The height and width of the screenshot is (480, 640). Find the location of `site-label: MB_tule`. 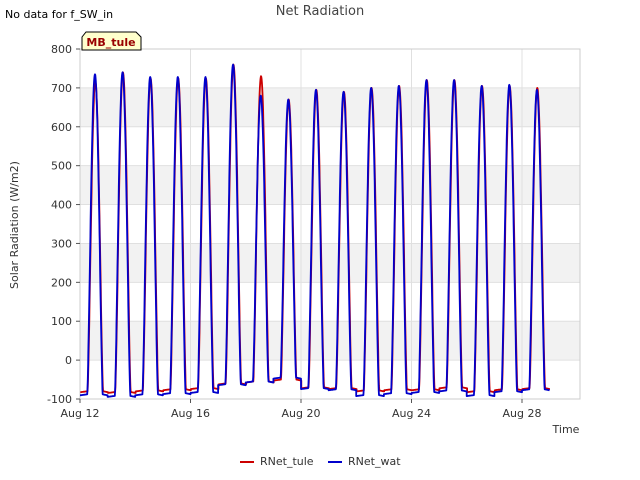

site-label: MB_tule is located at coordinates (110, 42).